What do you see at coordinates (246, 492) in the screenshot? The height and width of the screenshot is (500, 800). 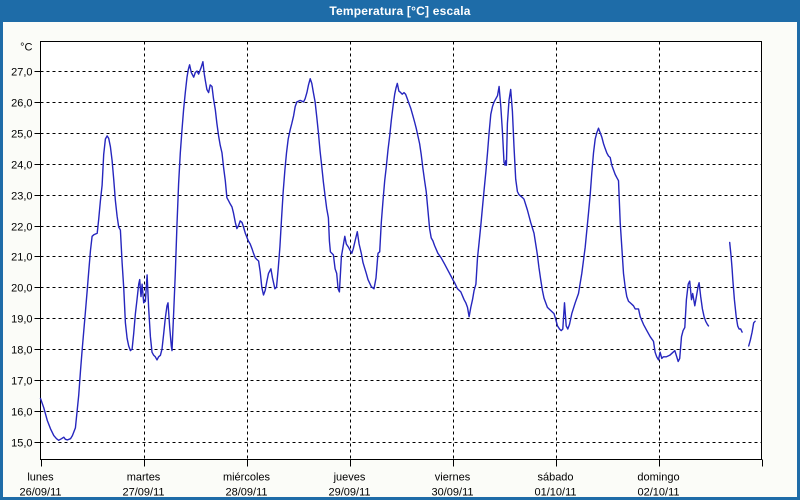 I see `x-axis-date-label: 28/09/11` at bounding box center [246, 492].